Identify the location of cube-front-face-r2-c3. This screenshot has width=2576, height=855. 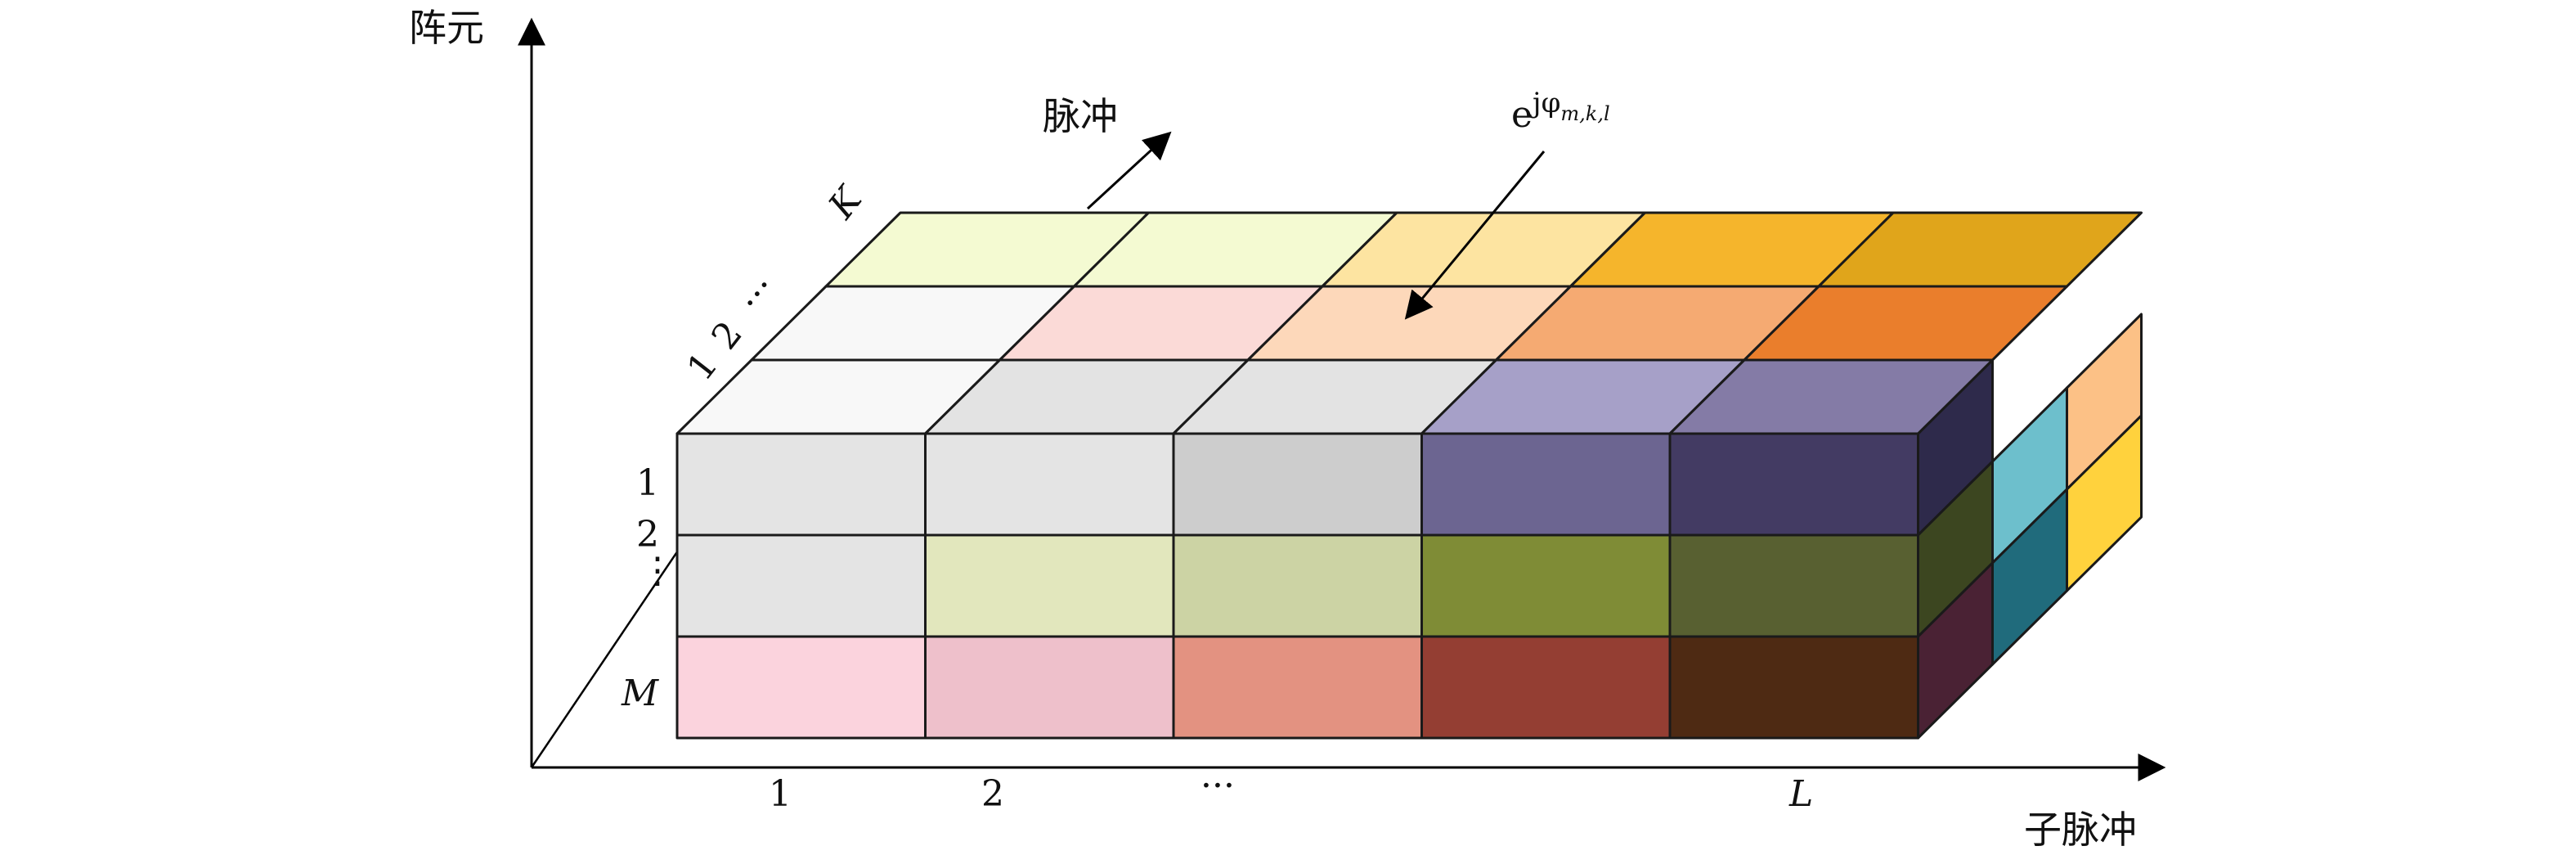
(1546, 688).